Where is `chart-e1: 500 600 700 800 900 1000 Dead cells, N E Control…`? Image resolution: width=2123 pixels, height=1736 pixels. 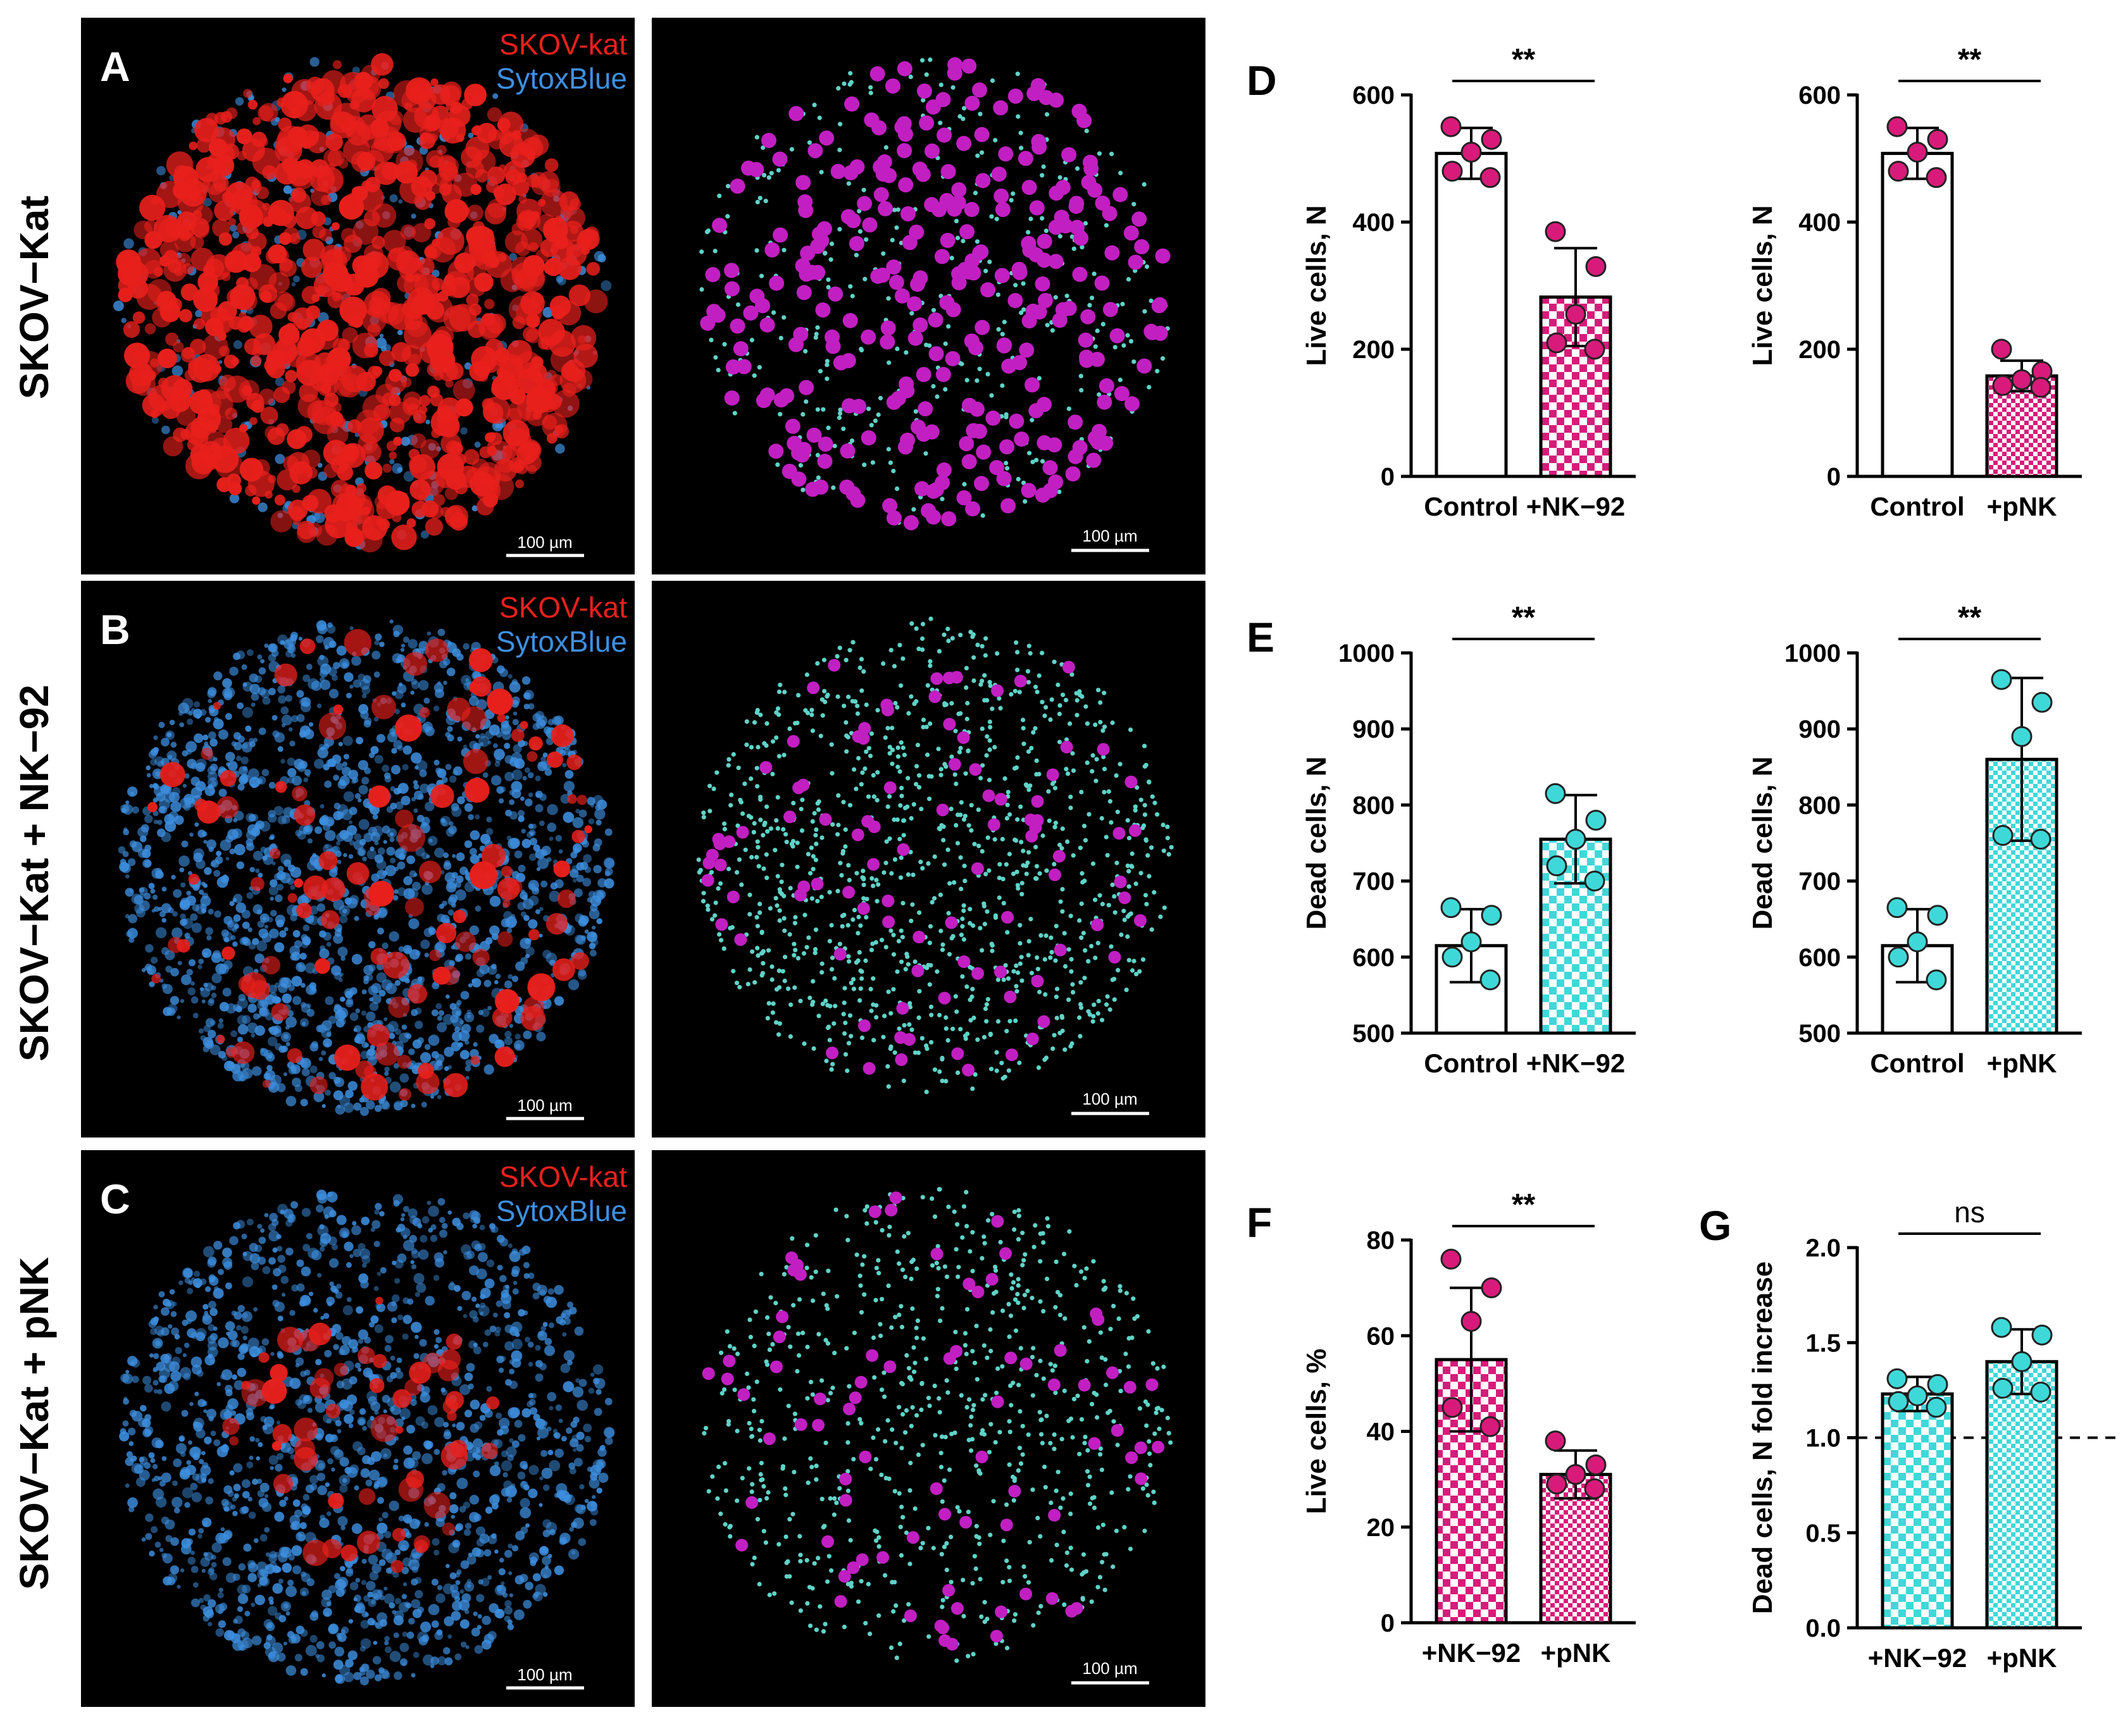 chart-e1: 500 600 700 800 900 1000 Dead cells, N E Control… is located at coordinates (1441, 840).